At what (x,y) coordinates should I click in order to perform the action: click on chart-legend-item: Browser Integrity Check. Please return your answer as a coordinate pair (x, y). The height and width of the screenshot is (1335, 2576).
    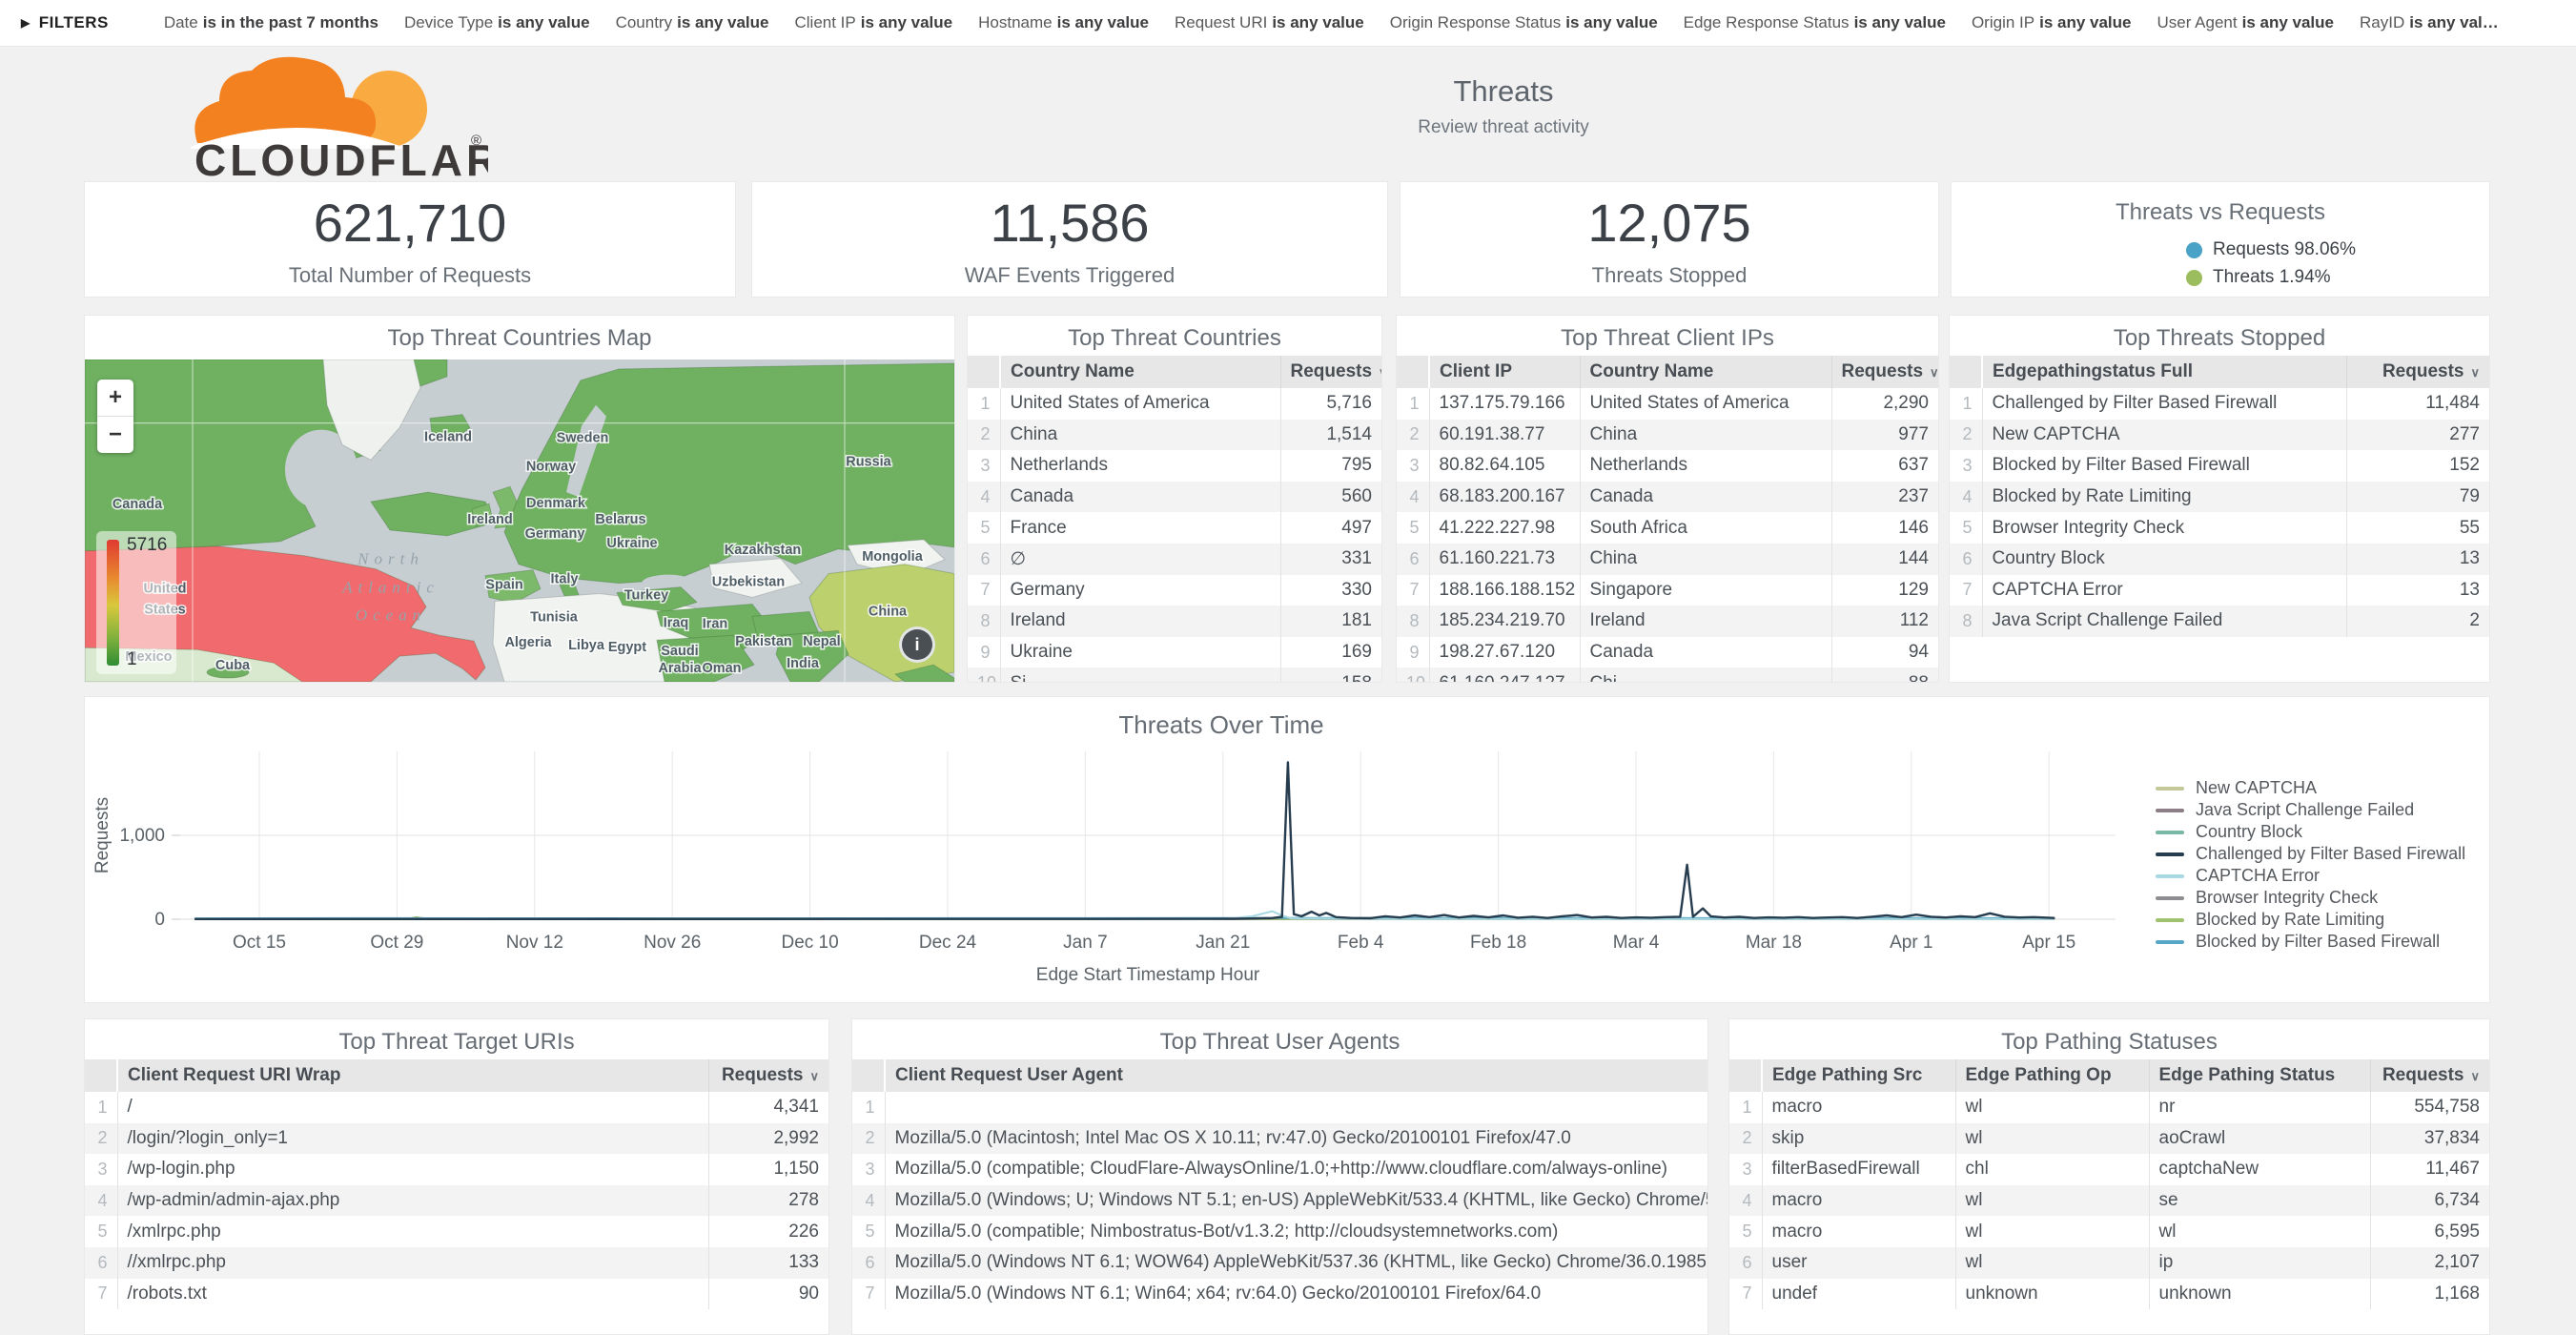
    Looking at the image, I should click on (2310, 898).